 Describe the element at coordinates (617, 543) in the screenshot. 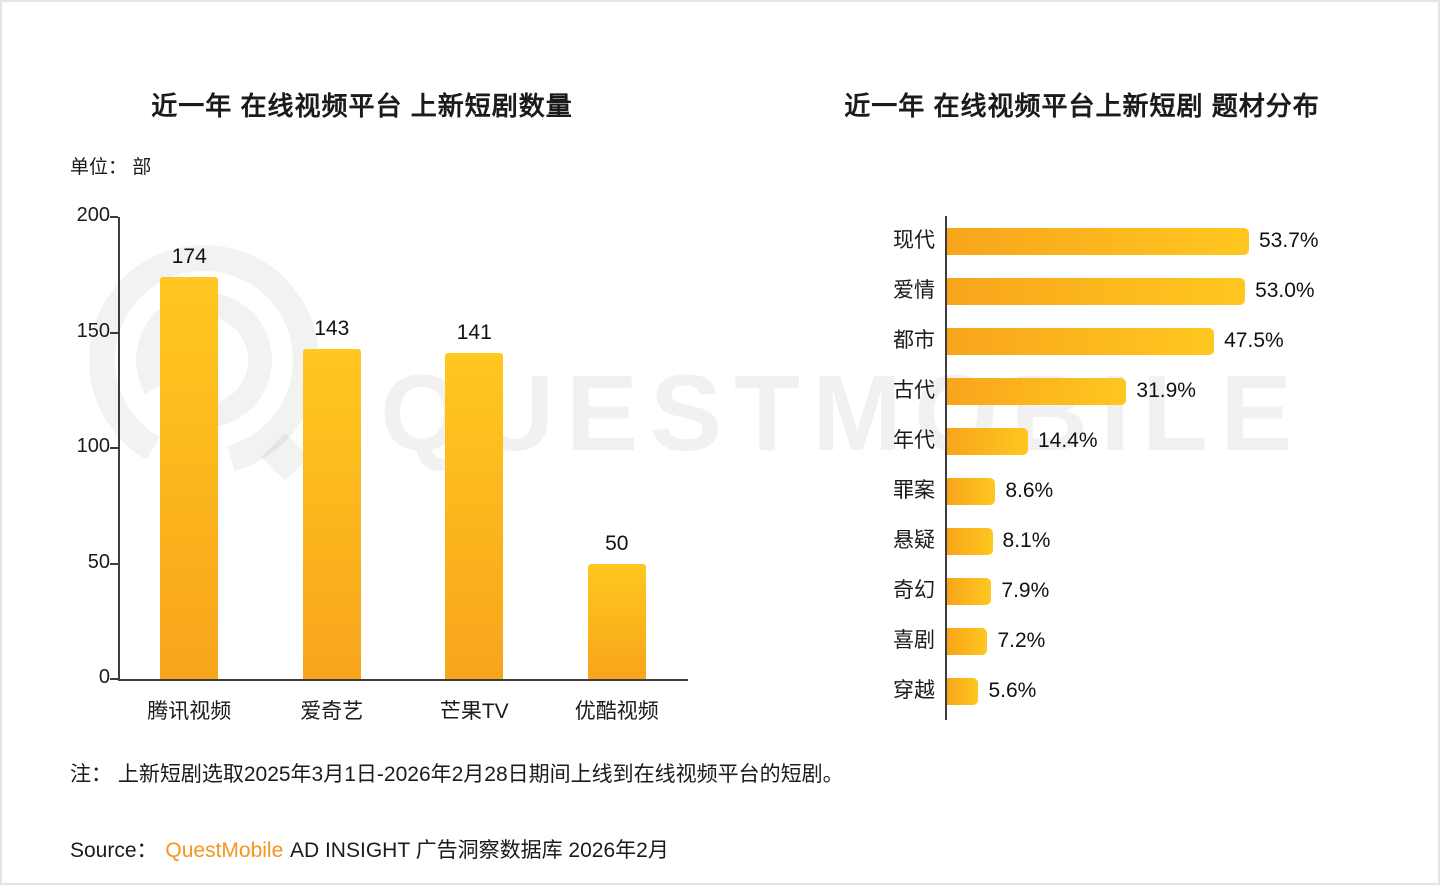

I see `bar-value-label: 50` at that location.